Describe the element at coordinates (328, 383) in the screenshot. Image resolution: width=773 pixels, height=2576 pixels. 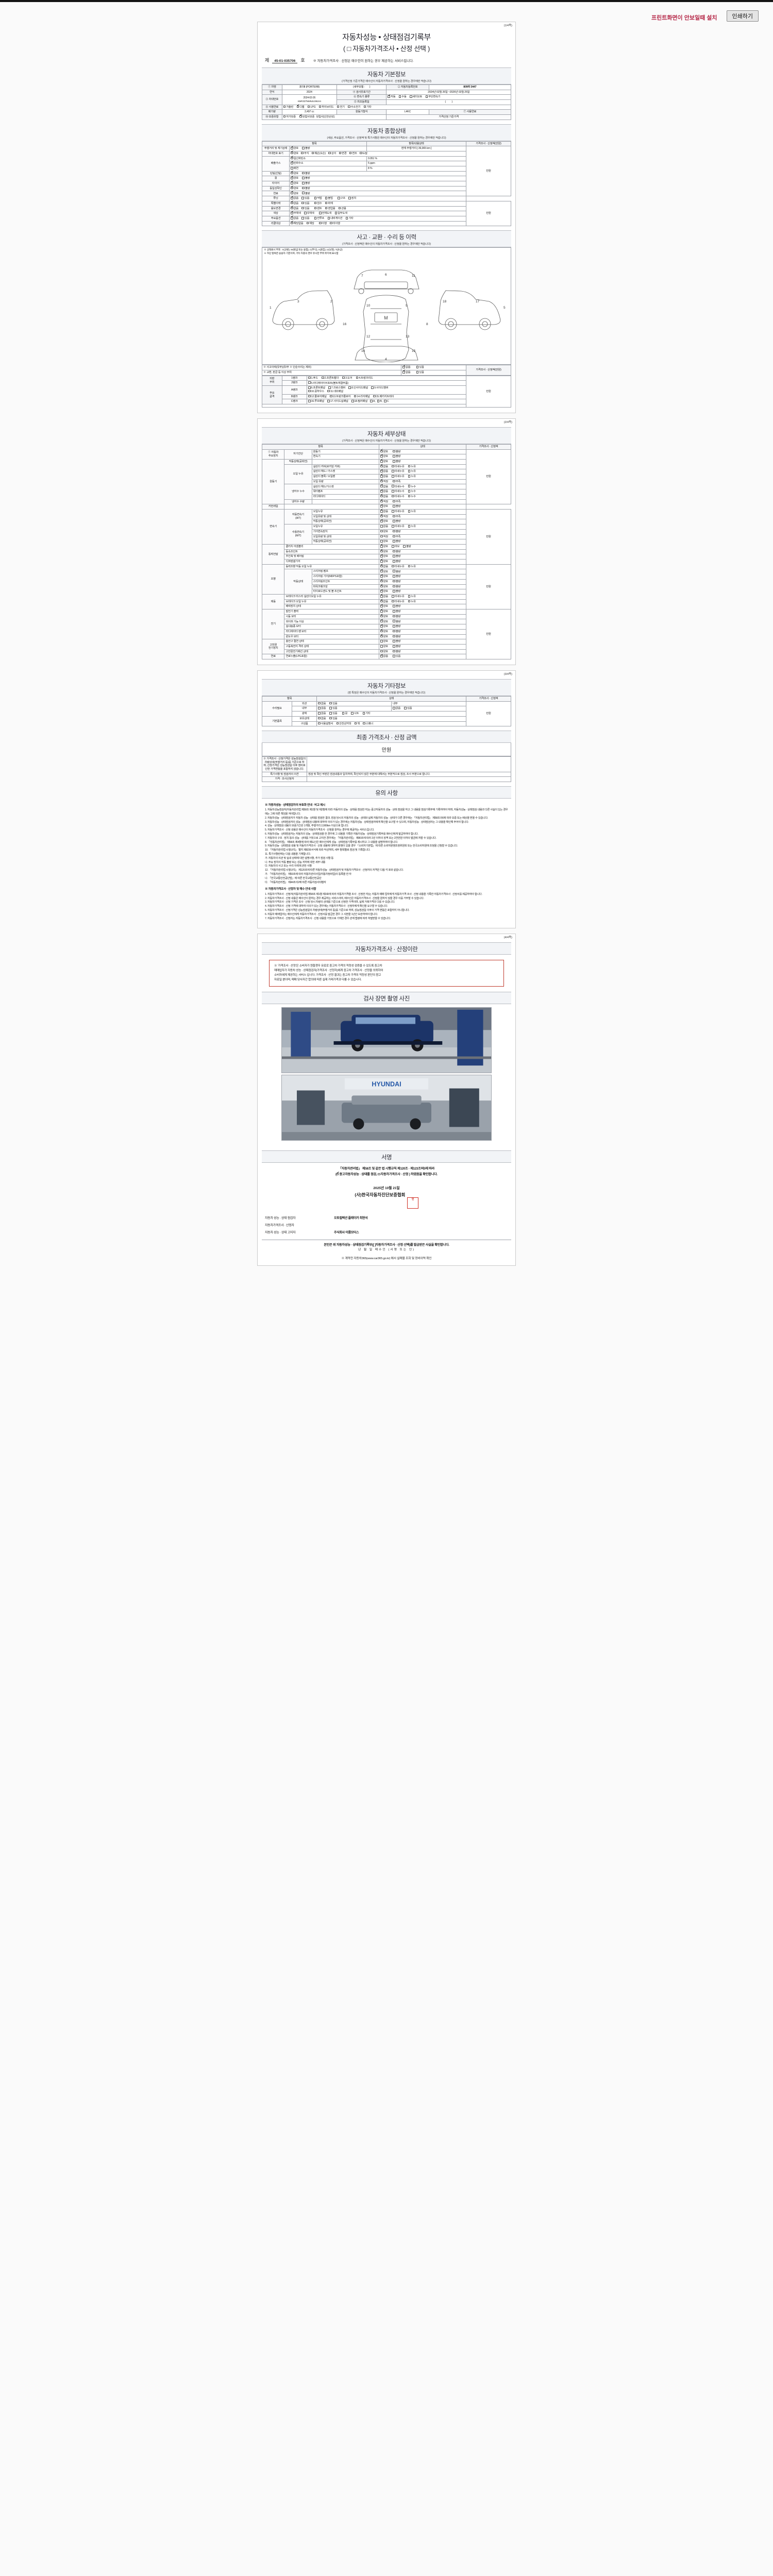
I see `part-radiator-support: 5.라디에이터서포트(볼트체결부품)` at that location.